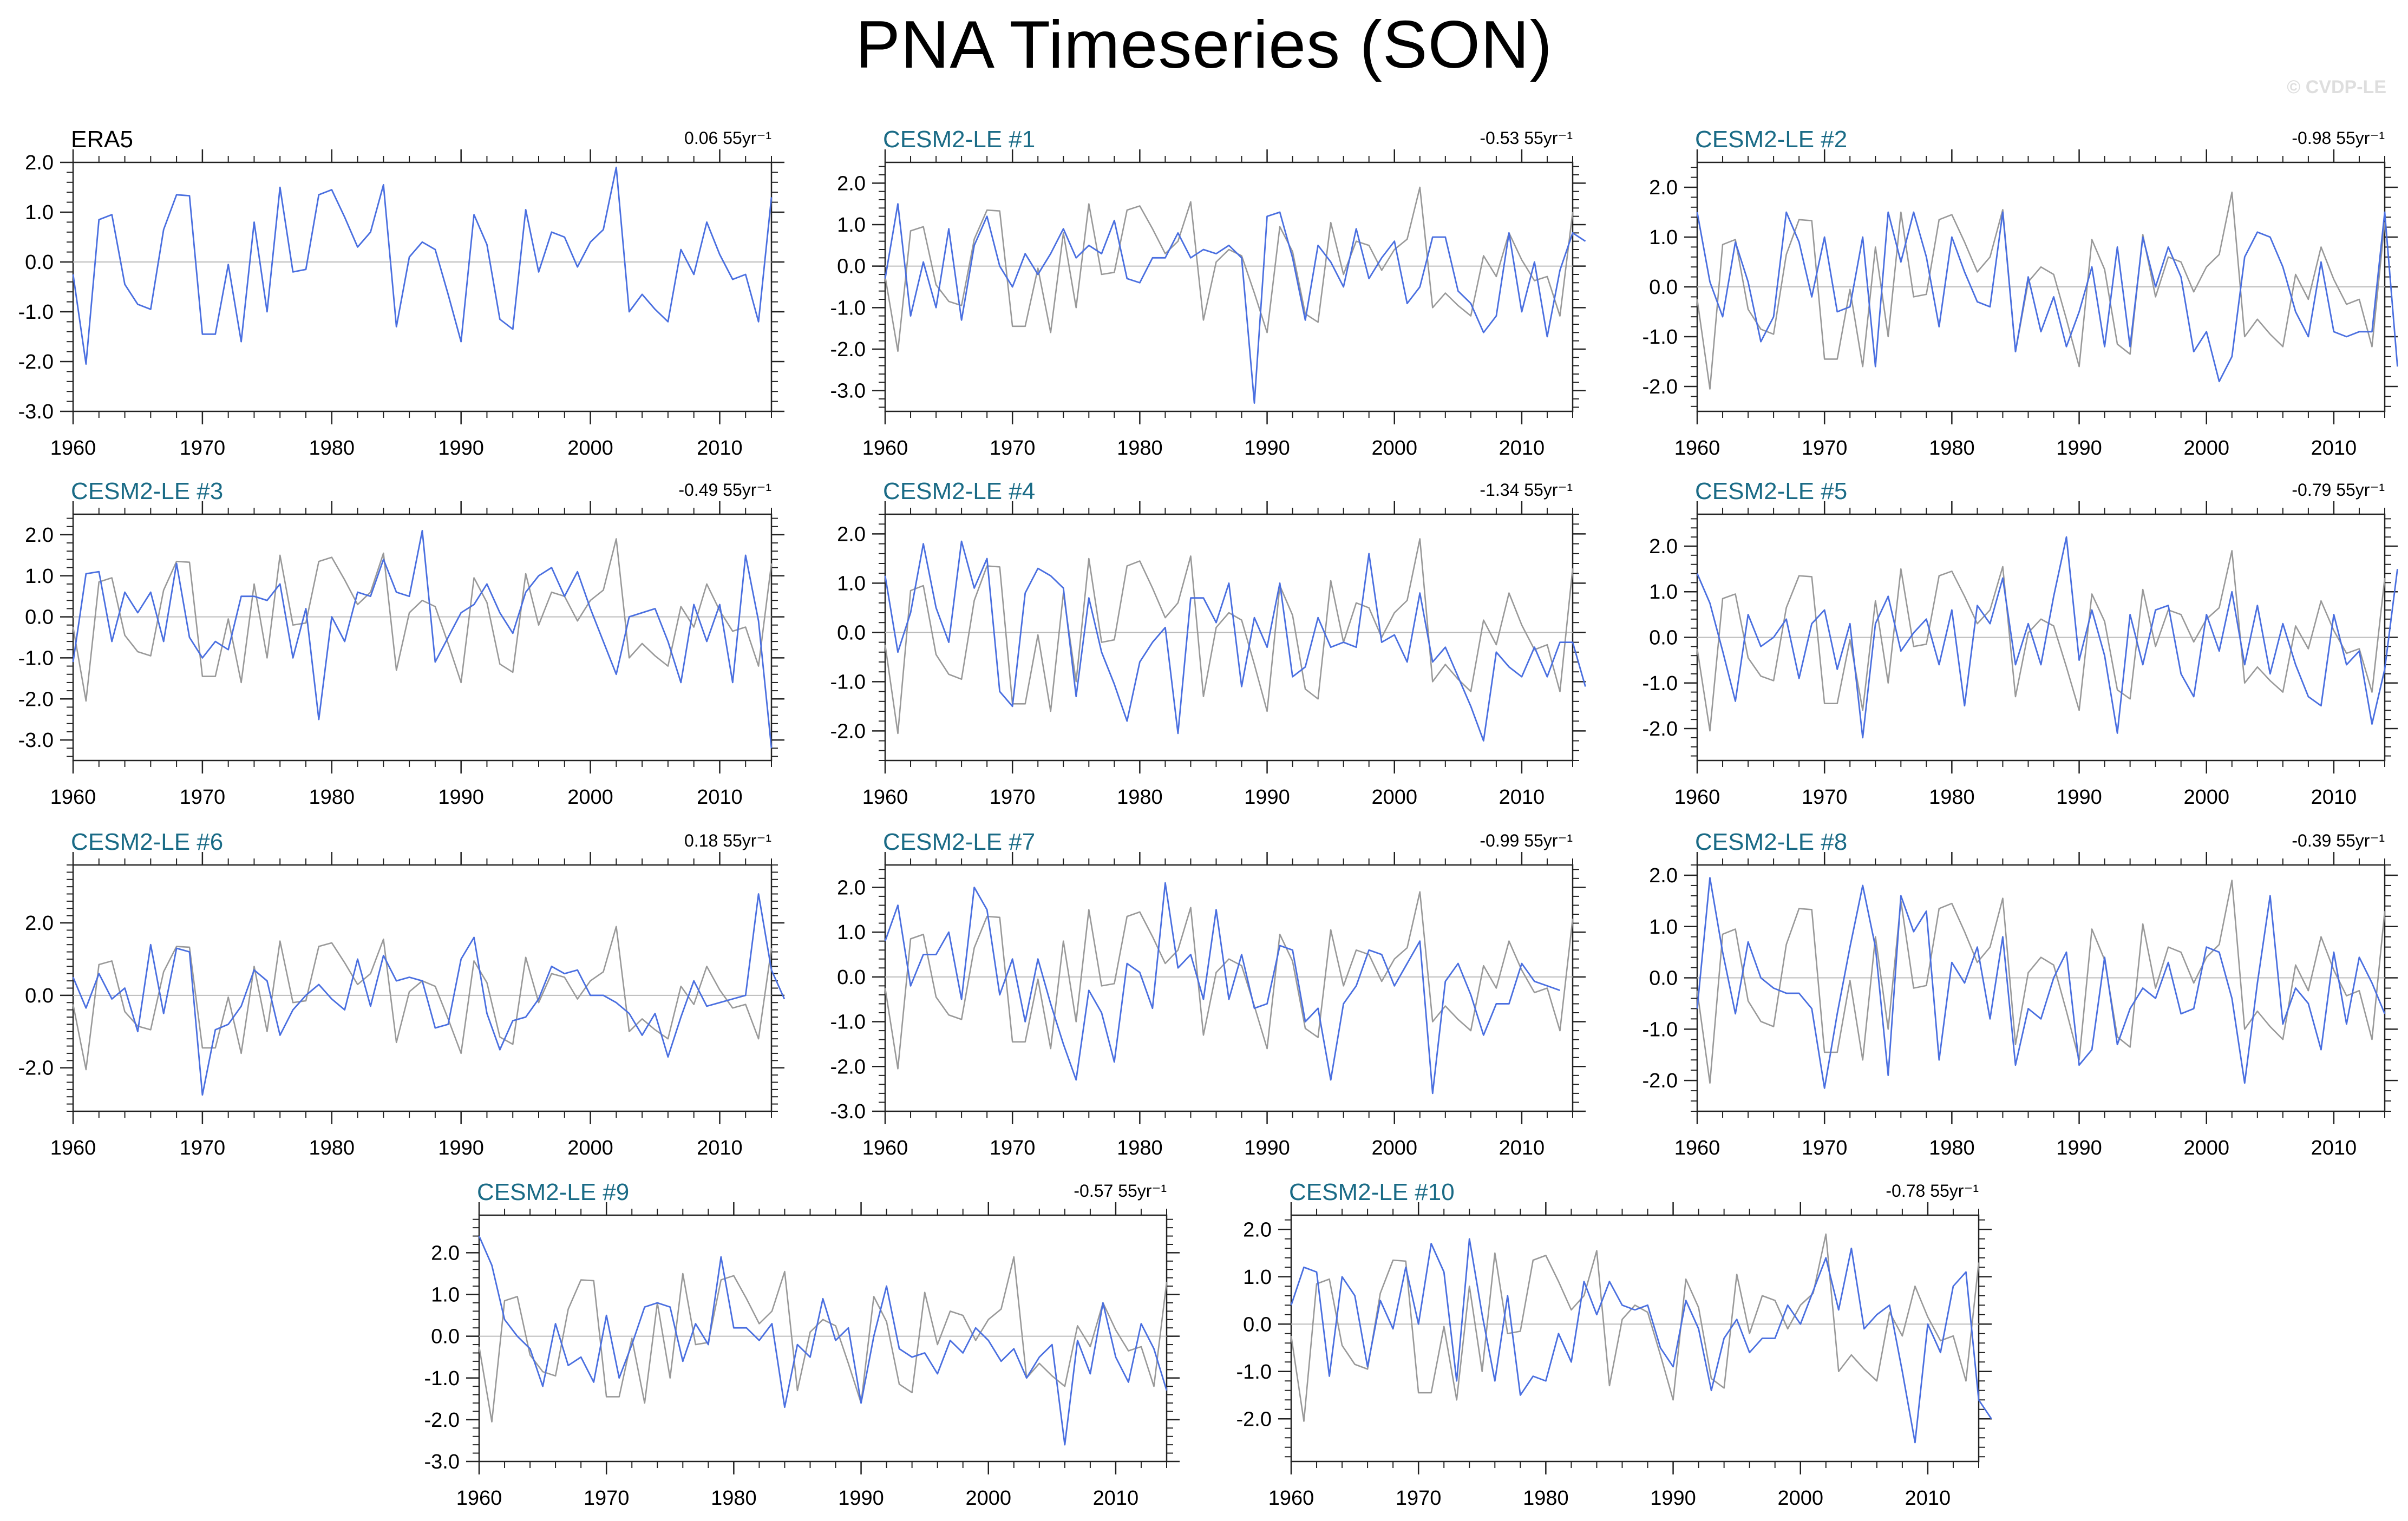 This screenshot has height=1521, width=2408. I want to click on trend-label: -0.78 55yr⁻¹, so click(1932, 1191).